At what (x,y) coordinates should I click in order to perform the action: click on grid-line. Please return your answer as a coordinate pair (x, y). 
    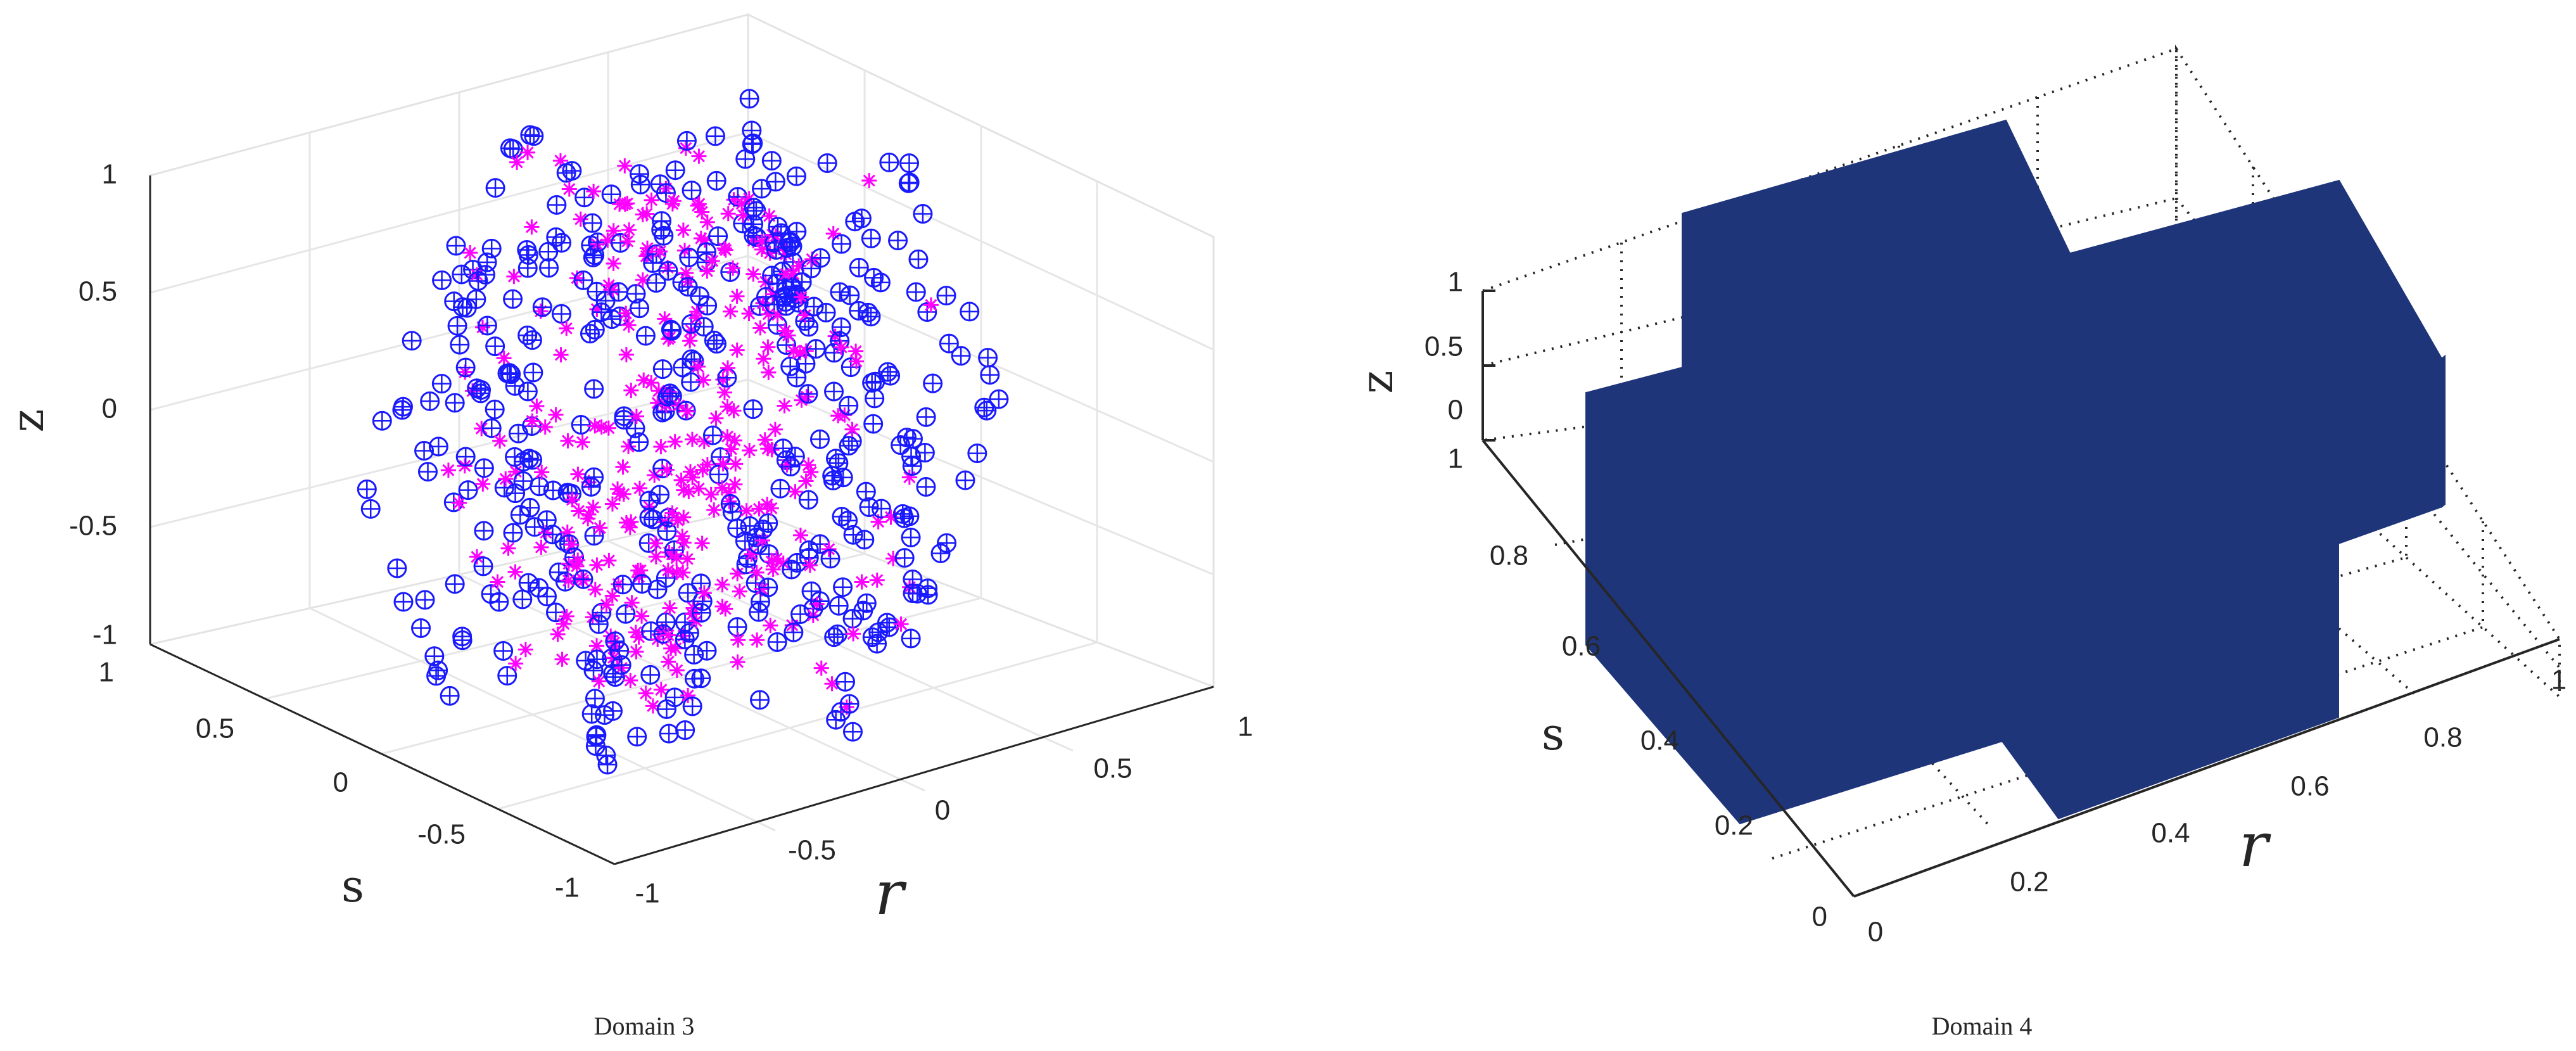
    Looking at the image, I should click on (449, 333).